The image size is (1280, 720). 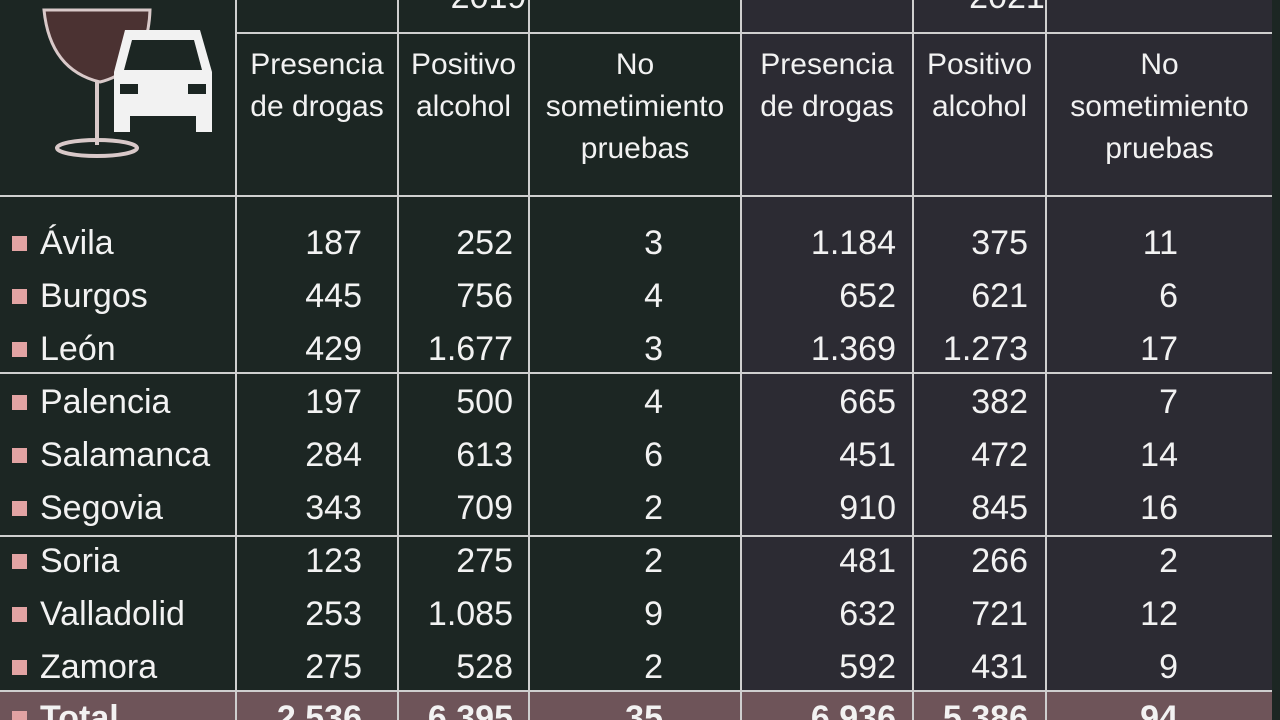 I want to click on row-value: 632, so click(x=867, y=614).